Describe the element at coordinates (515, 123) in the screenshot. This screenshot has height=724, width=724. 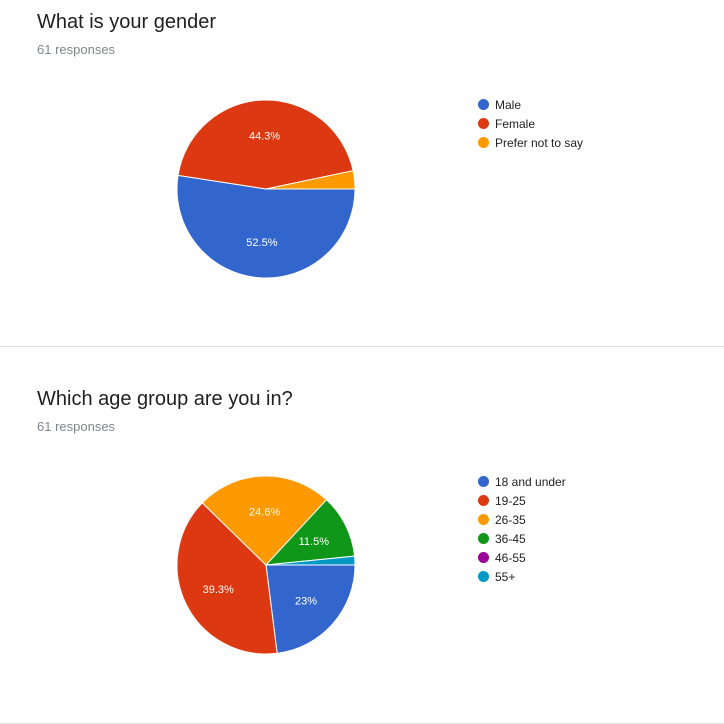
I see `legend-label: Female` at that location.